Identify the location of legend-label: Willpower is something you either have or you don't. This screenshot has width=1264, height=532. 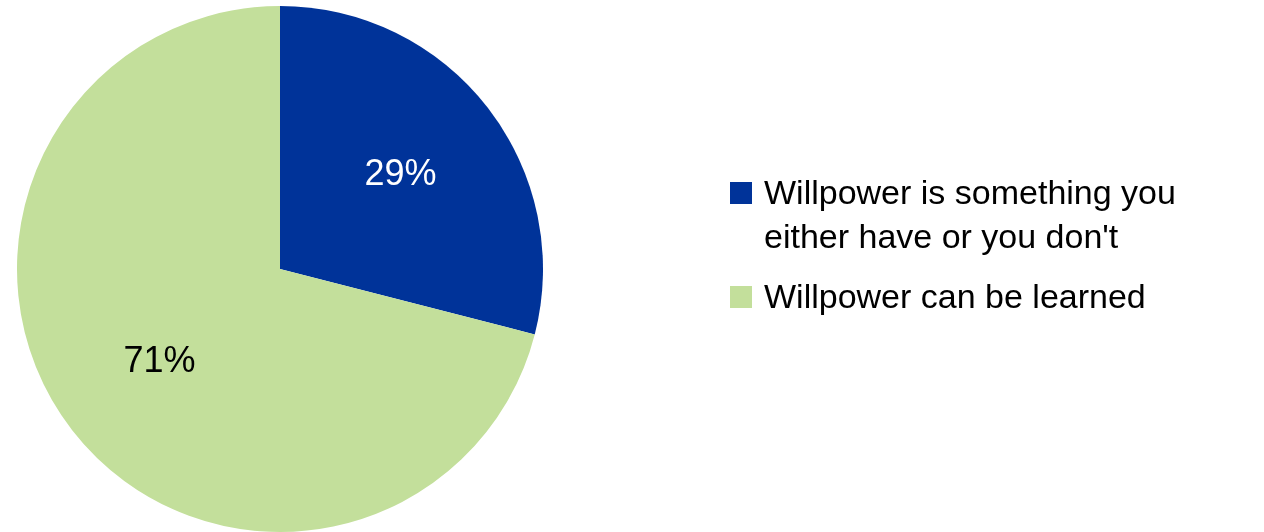
(970, 214).